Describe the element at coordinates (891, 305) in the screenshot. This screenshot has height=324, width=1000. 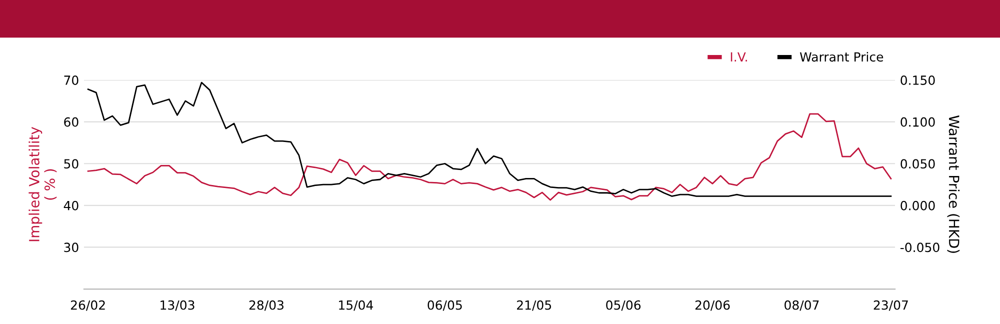
I see `x-tick-label: 23/07` at that location.